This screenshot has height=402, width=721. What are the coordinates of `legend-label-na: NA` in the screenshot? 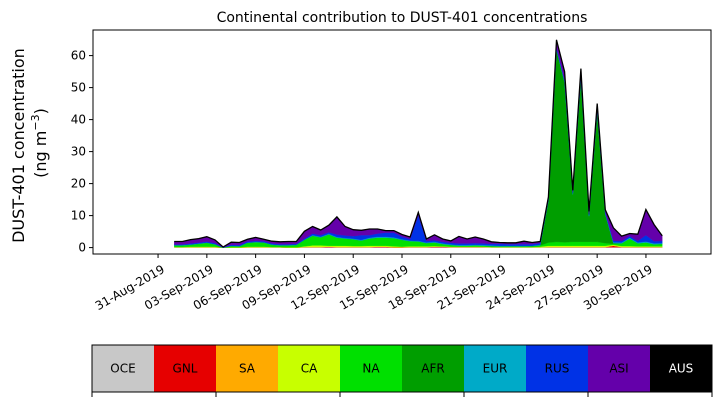 It's located at (371, 369).